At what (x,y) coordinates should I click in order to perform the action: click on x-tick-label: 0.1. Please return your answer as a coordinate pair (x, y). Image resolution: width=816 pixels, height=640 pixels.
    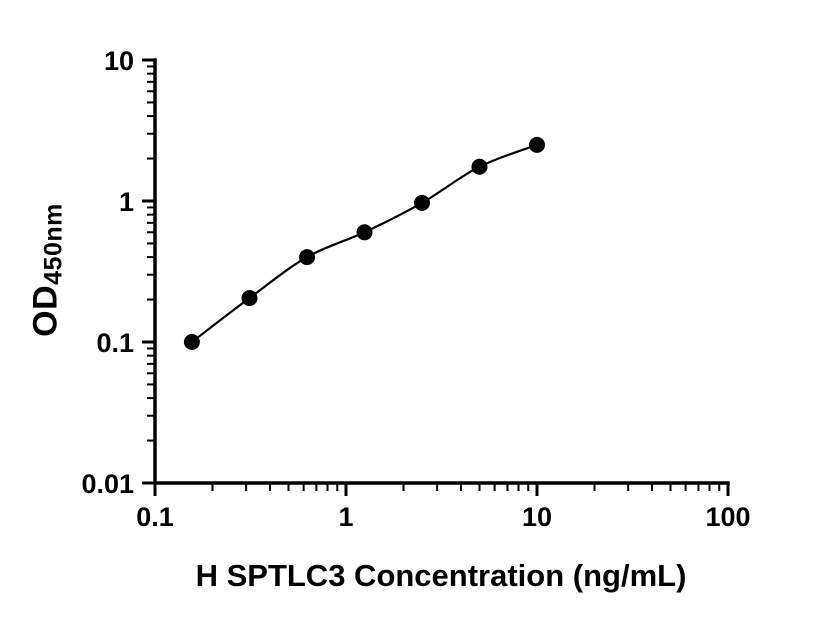
    Looking at the image, I should click on (155, 517).